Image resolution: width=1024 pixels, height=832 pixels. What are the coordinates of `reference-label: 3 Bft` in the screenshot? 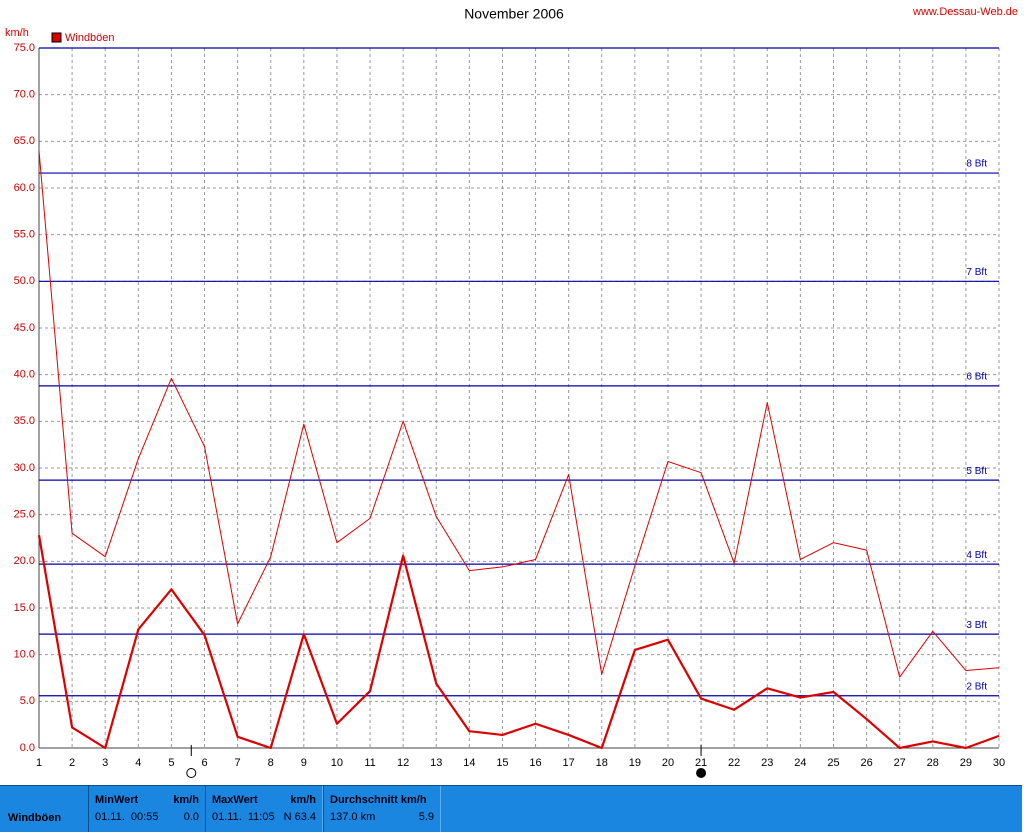 It's located at (976, 625).